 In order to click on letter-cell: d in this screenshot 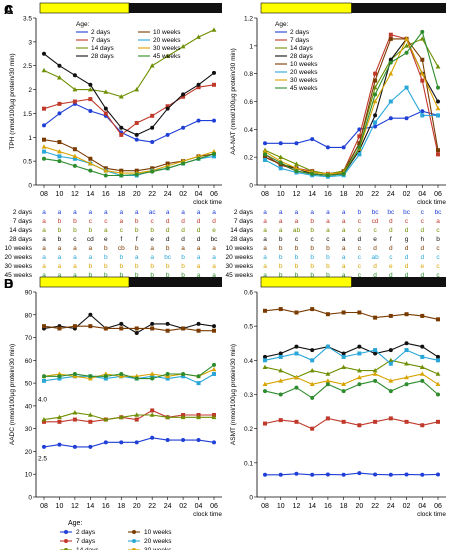, I will do `click(168, 230)`.